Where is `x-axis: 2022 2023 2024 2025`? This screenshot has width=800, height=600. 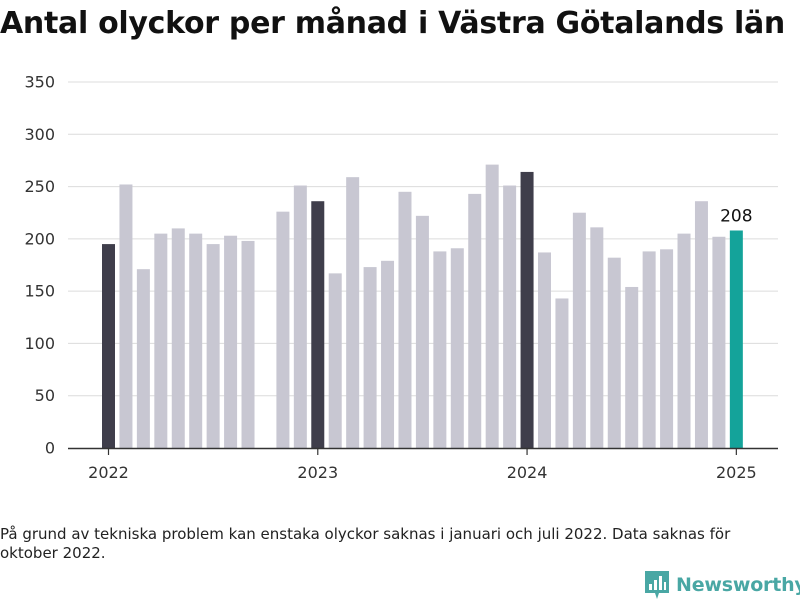 x-axis: 2022 2023 2024 2025 is located at coordinates (423, 464).